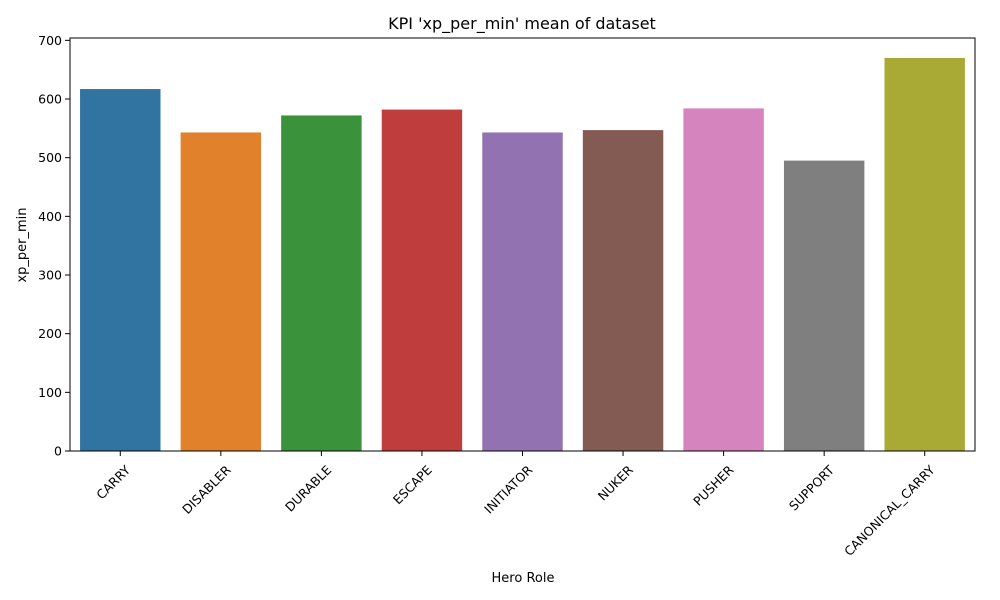  I want to click on y-tick-label: 300, so click(50, 275).